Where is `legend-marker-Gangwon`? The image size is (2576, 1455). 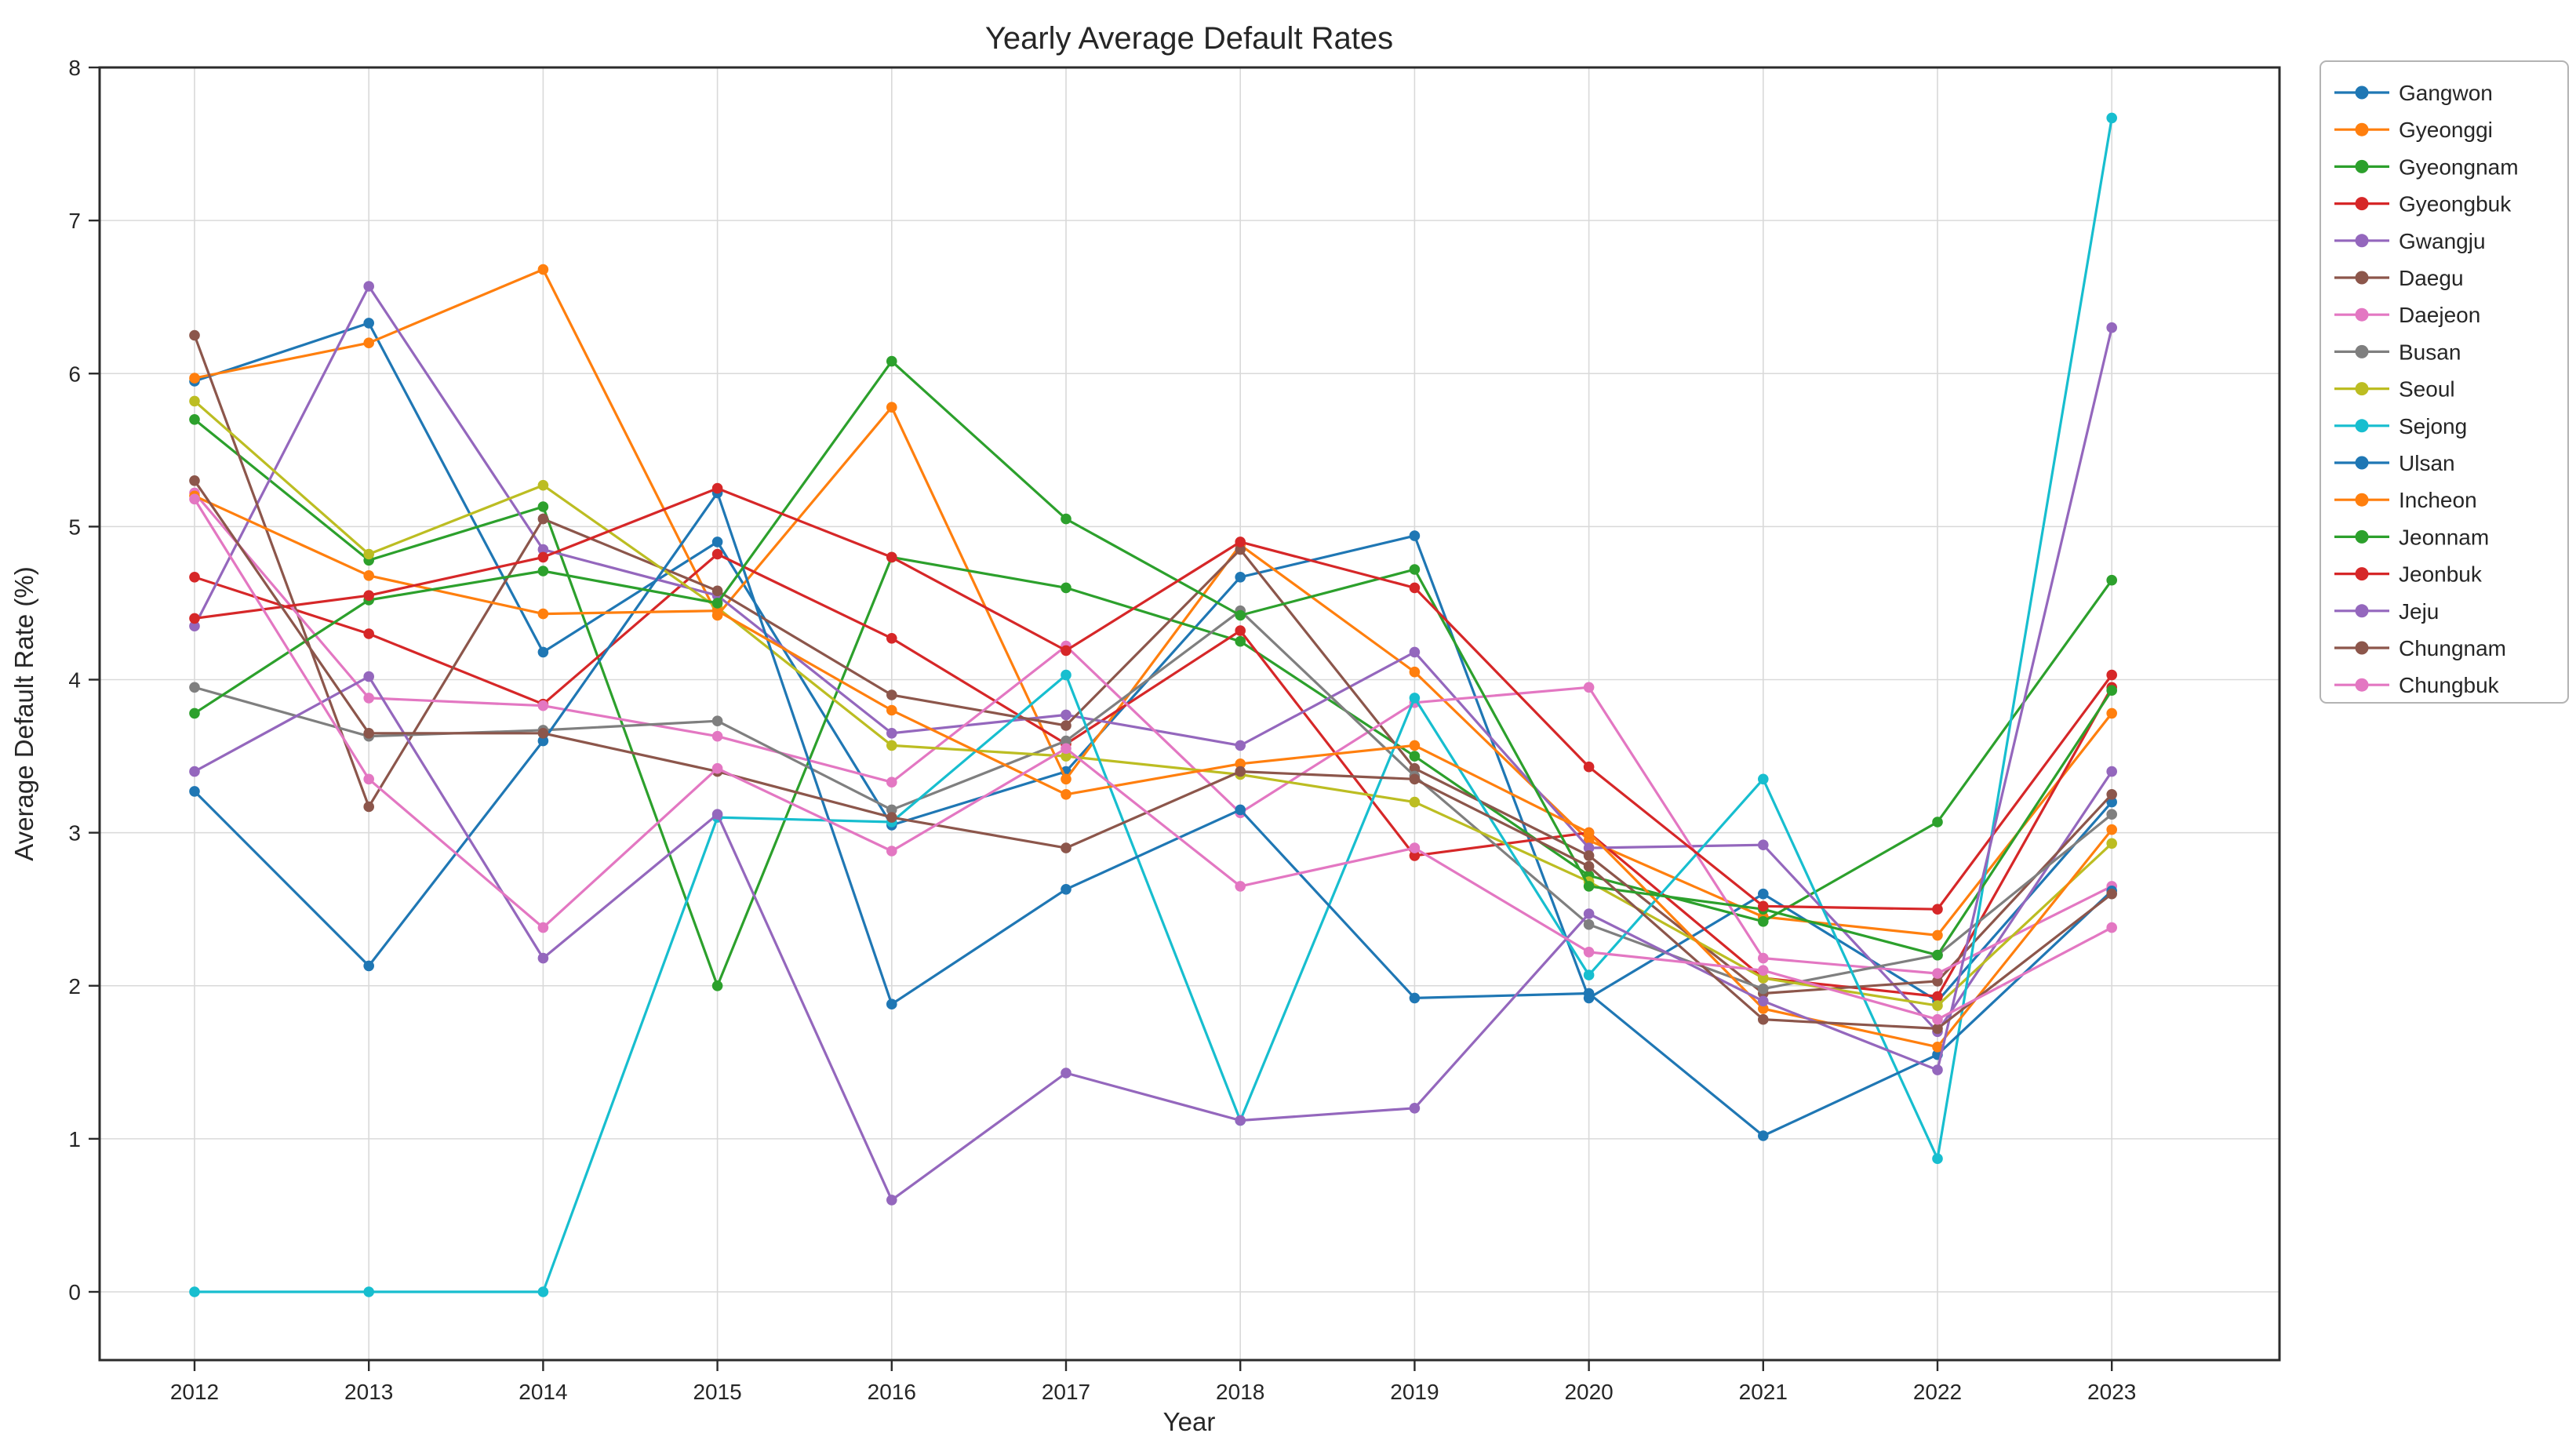
legend-marker-Gangwon is located at coordinates (2362, 92).